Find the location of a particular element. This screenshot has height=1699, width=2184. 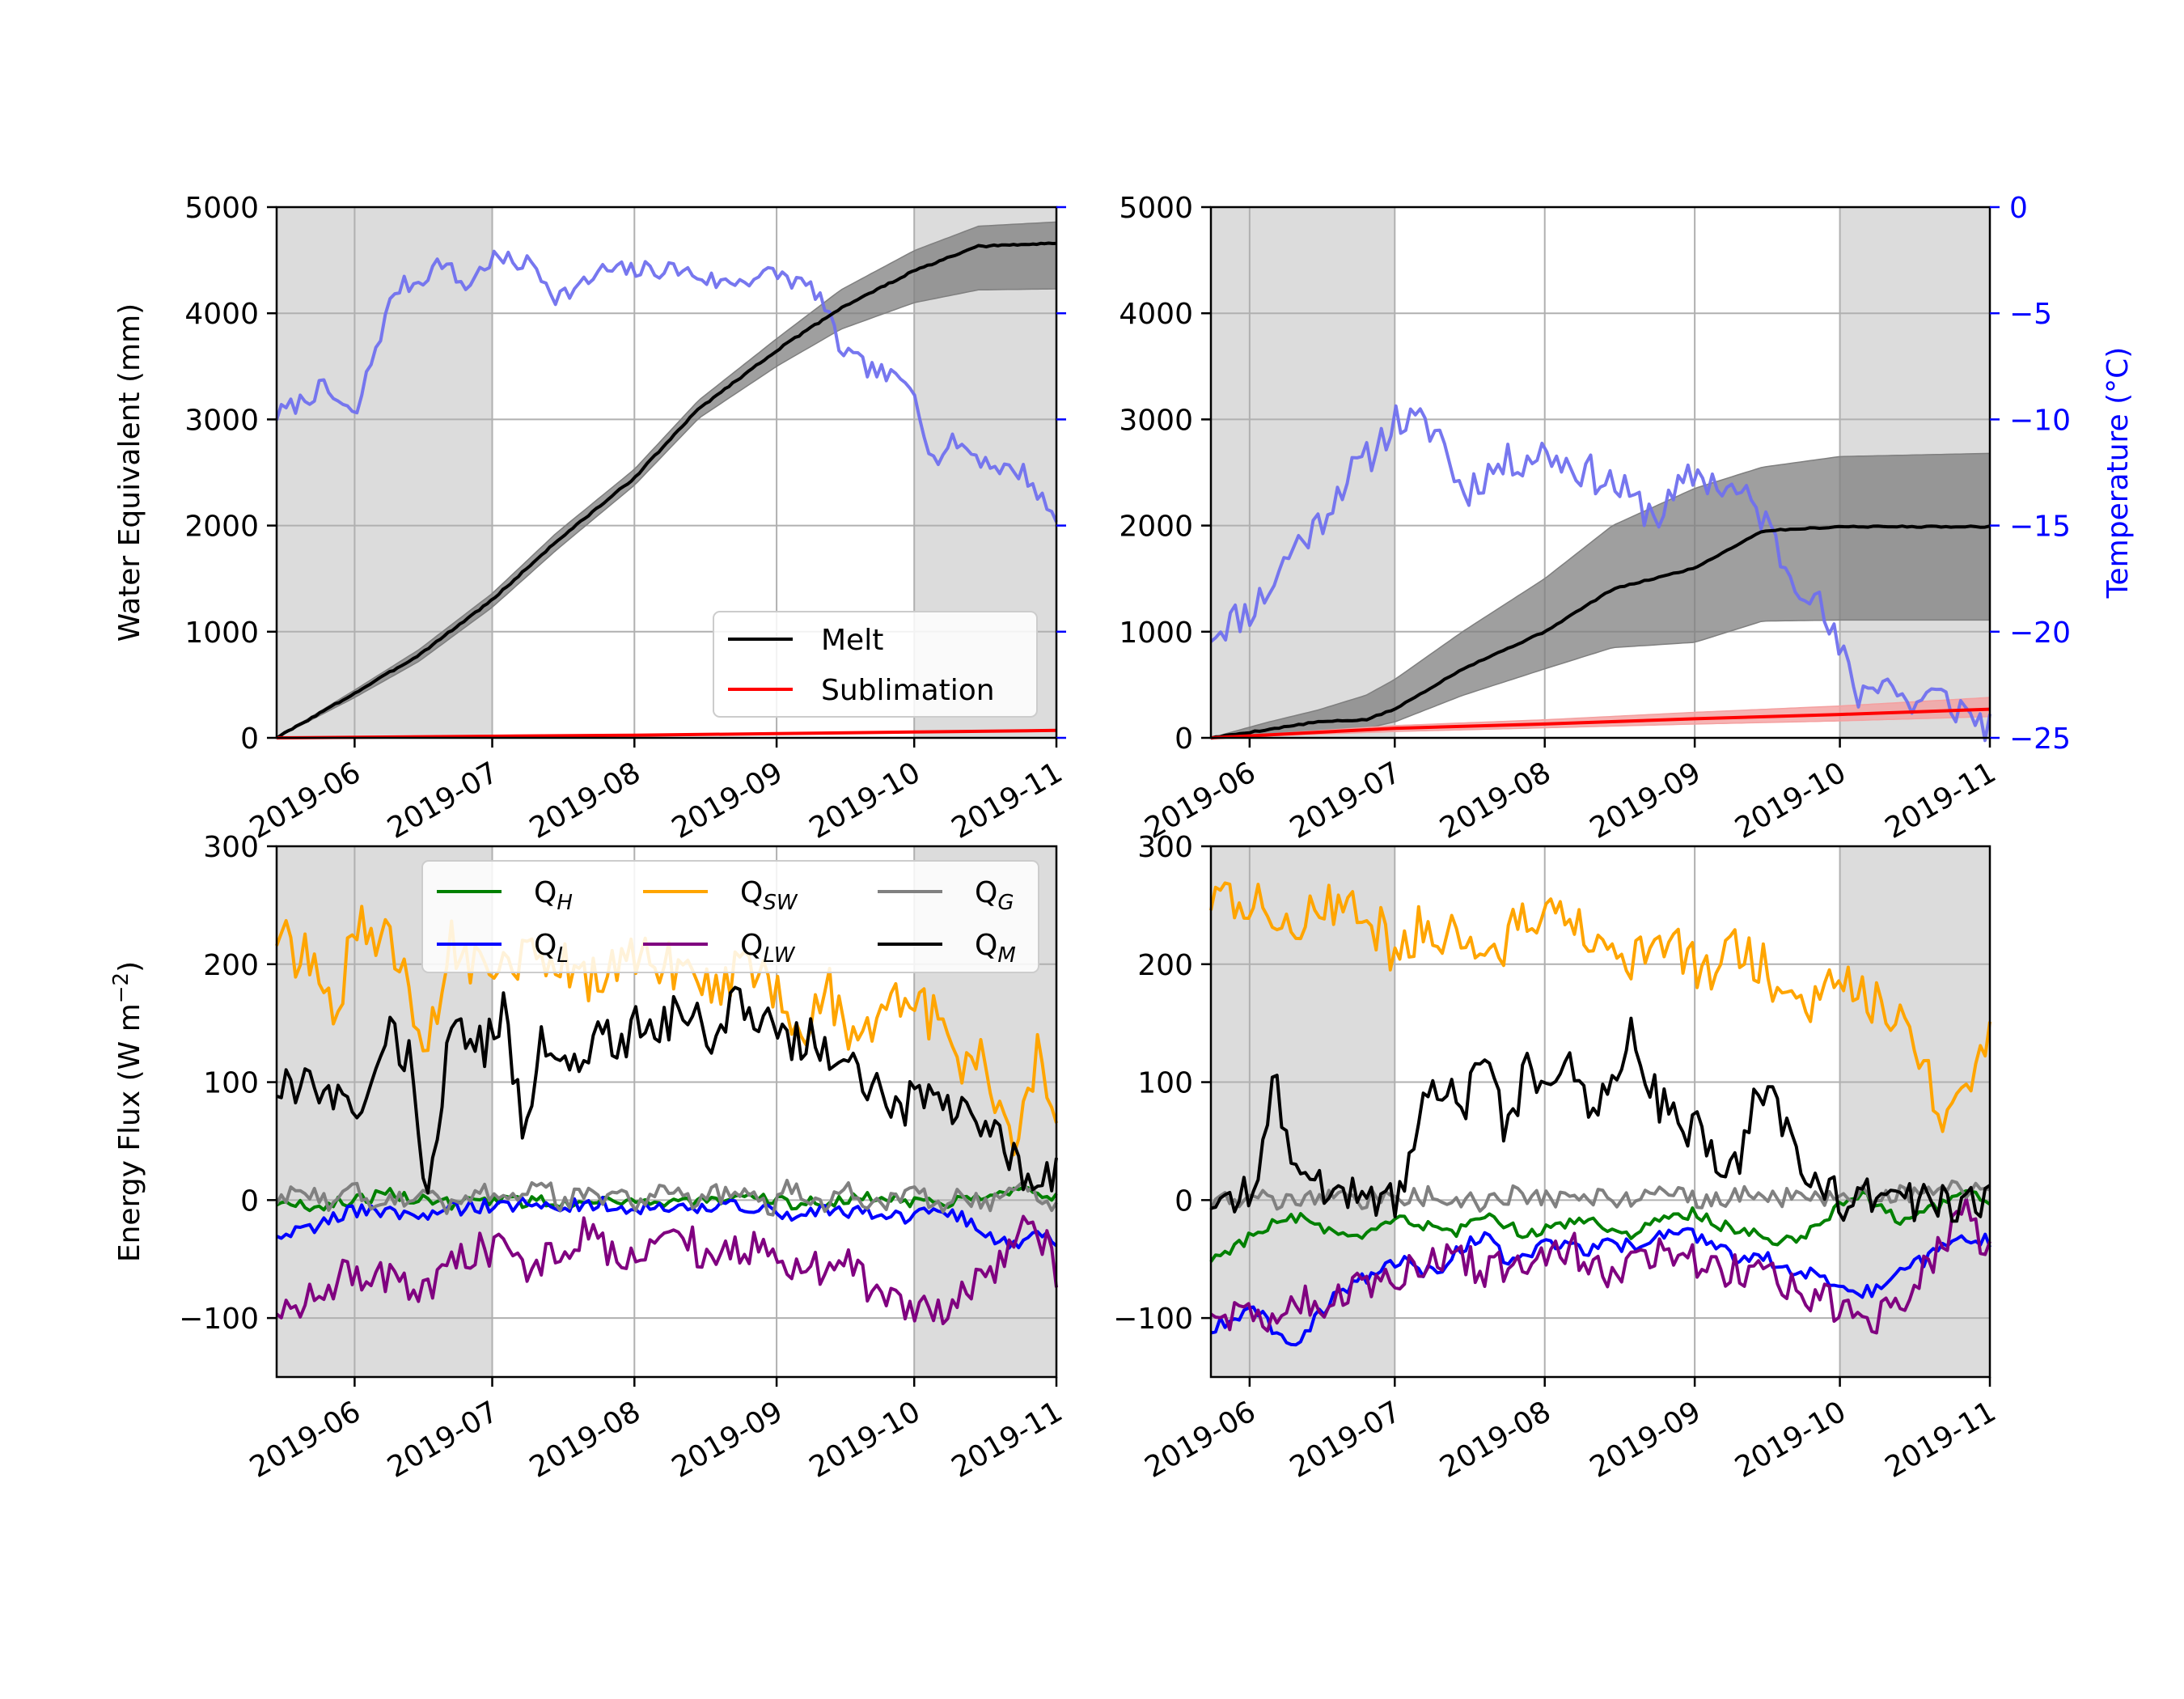

series-ql-line is located at coordinates (667, 1223).